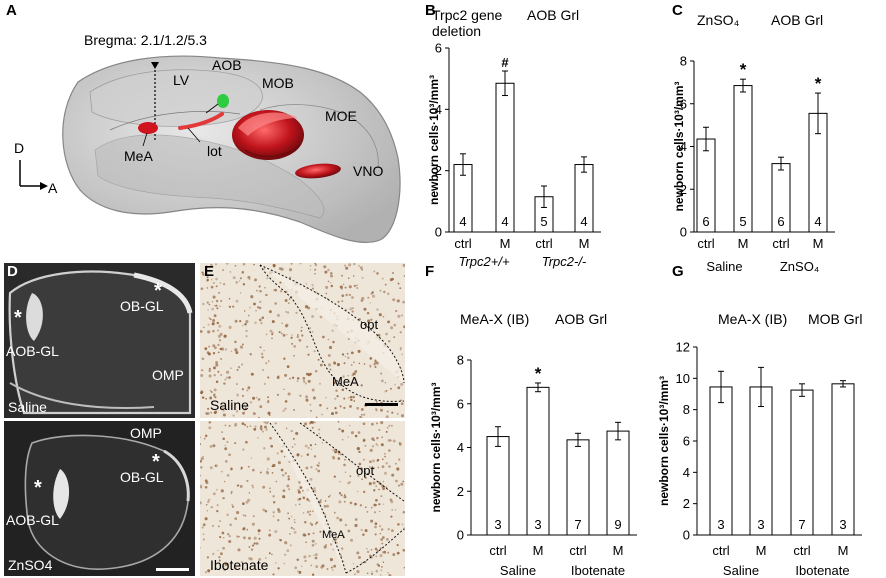  I want to click on lot-structure, so click(201, 121).